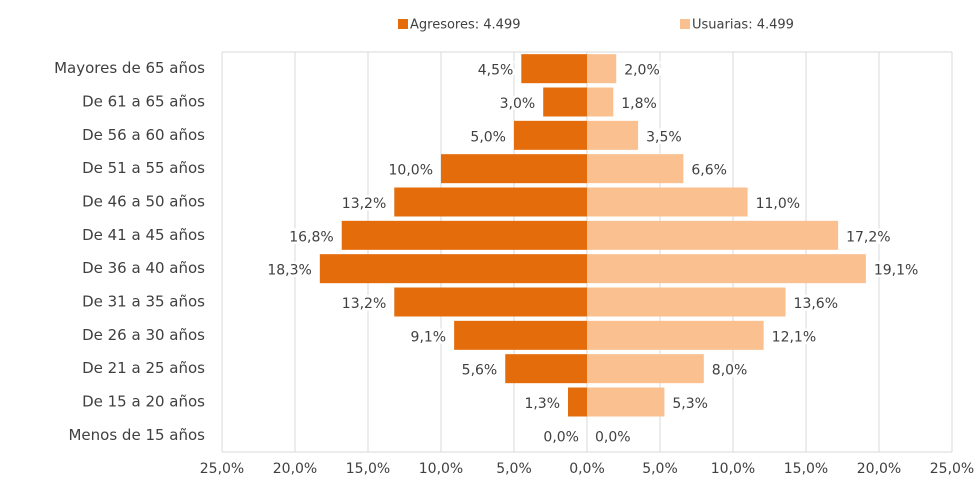  What do you see at coordinates (129, 68) in the screenshot?
I see `y-tick-label: Mayores de 65 años` at bounding box center [129, 68].